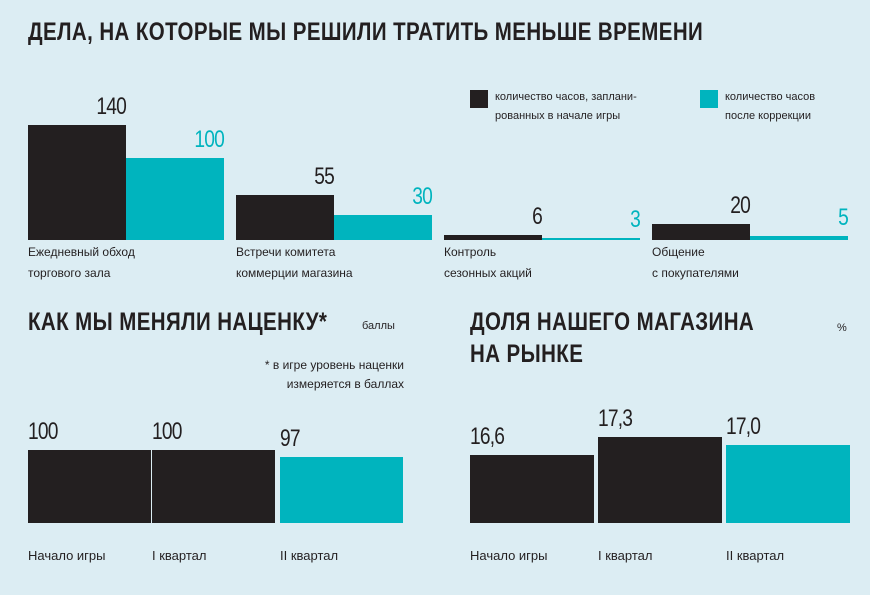 This screenshot has width=870, height=595. Describe the element at coordinates (294, 262) in the screenshot. I see `category-label: Встречи комитета коммерции магазина` at that location.